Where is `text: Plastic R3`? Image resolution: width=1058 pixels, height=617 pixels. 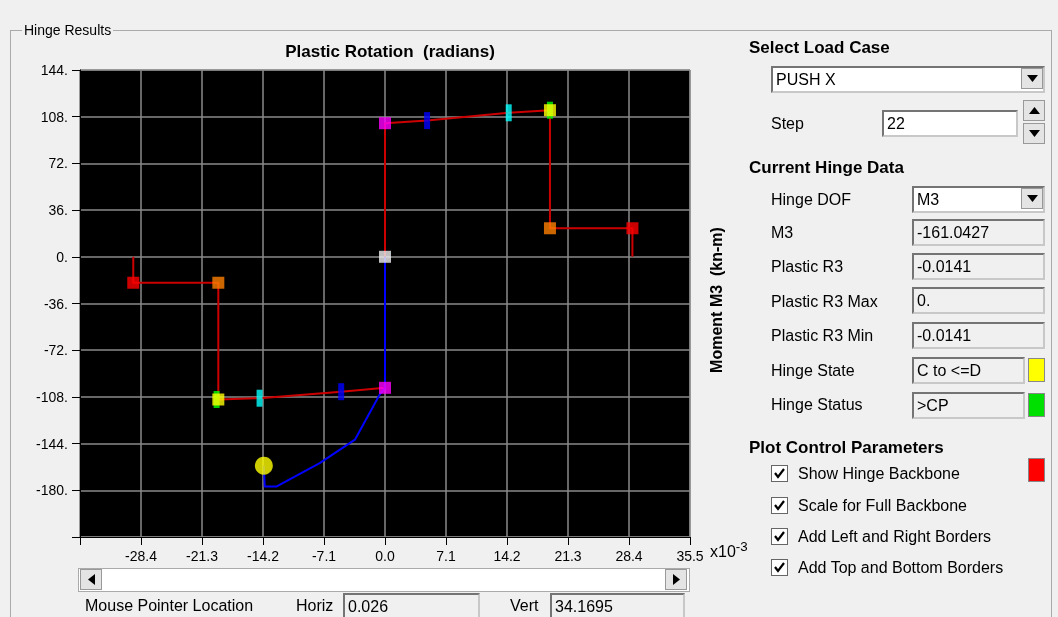 text: Plastic R3 is located at coordinates (807, 267).